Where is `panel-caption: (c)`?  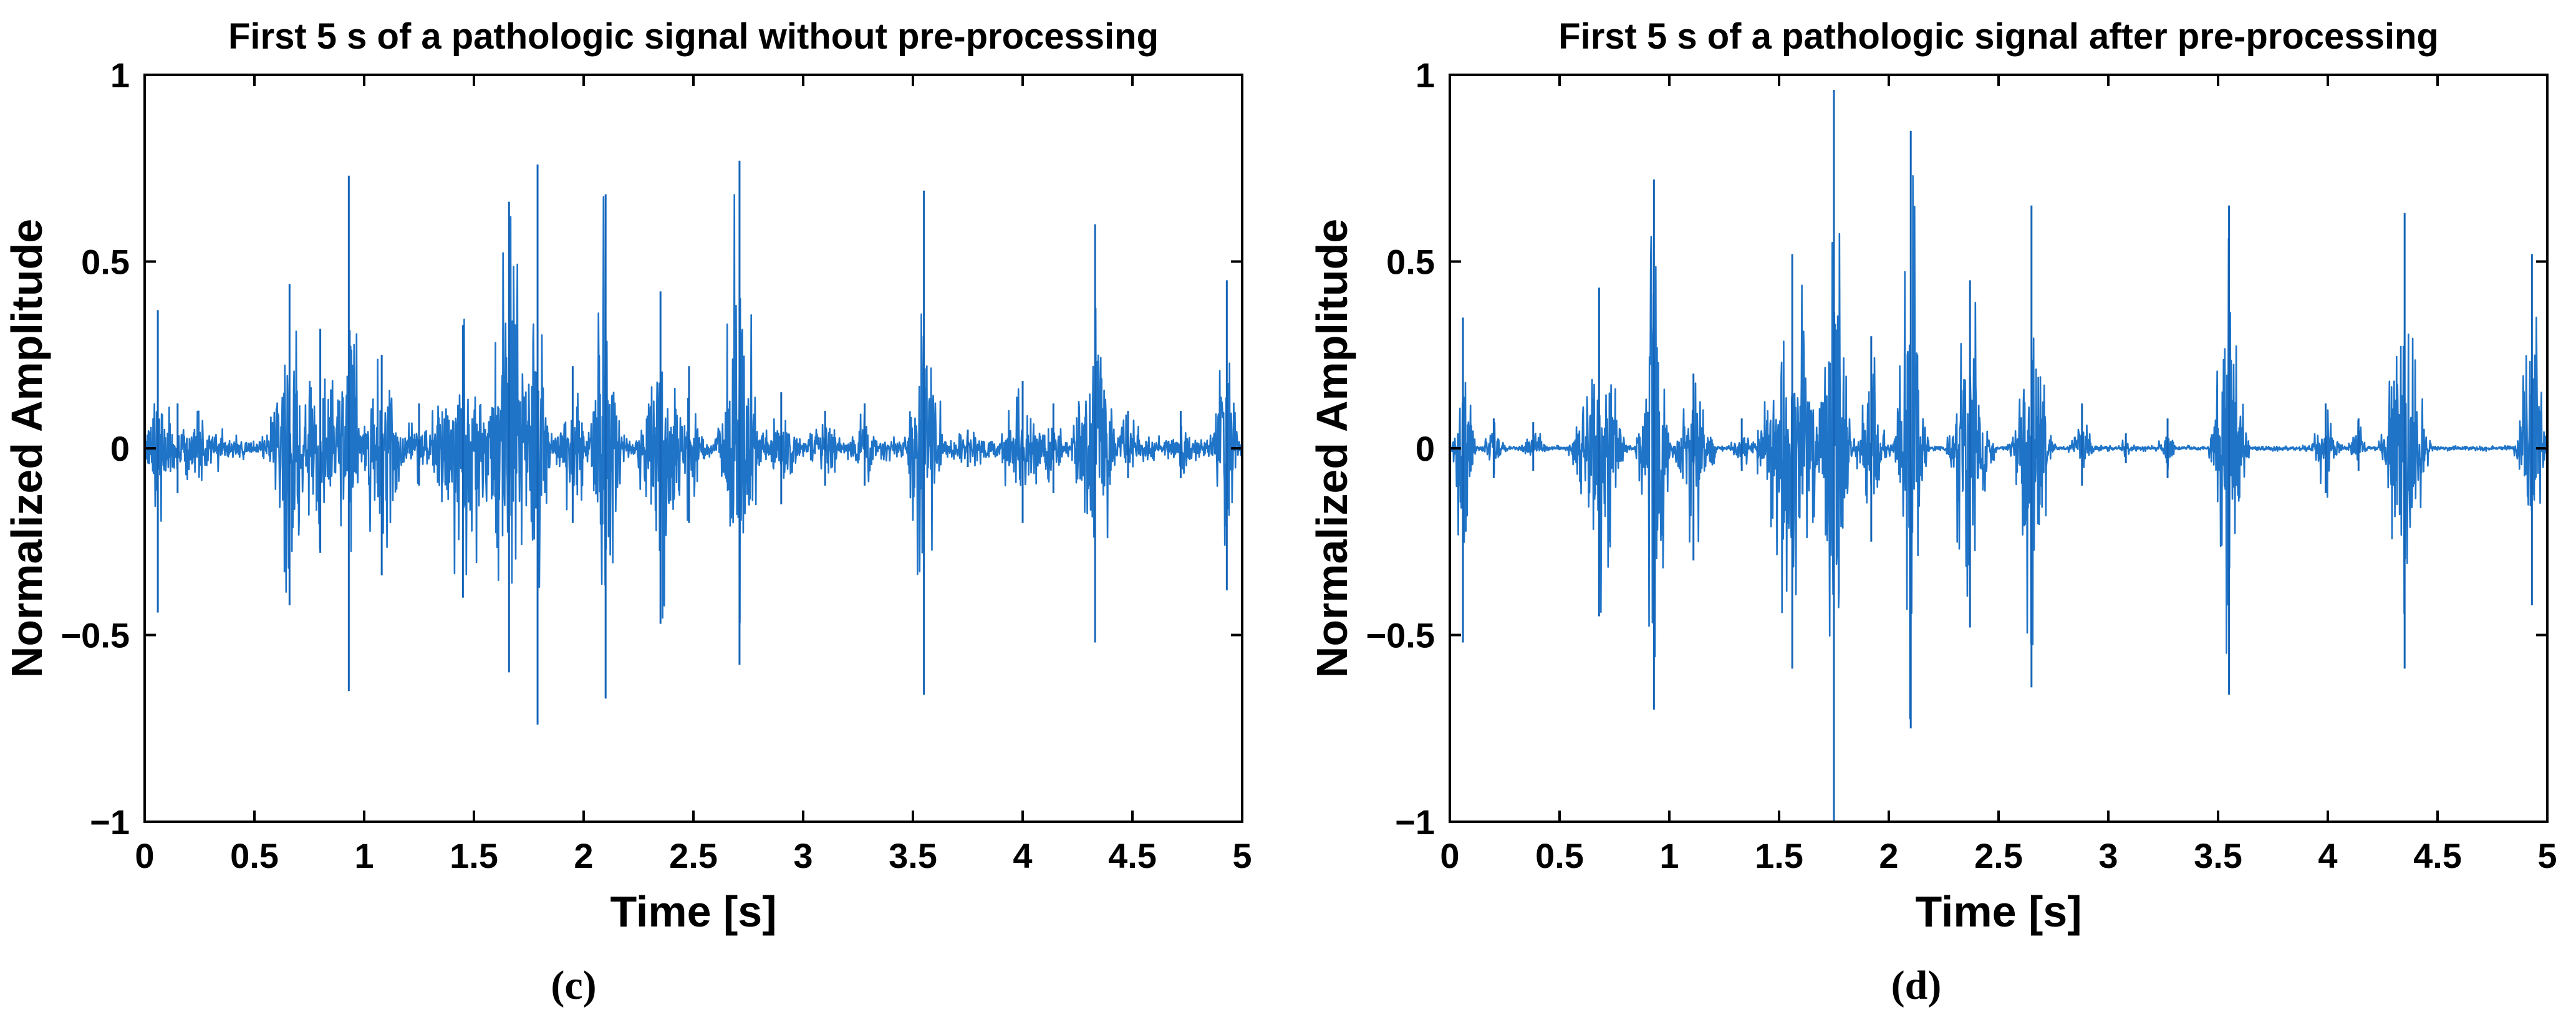 panel-caption: (c) is located at coordinates (573, 985).